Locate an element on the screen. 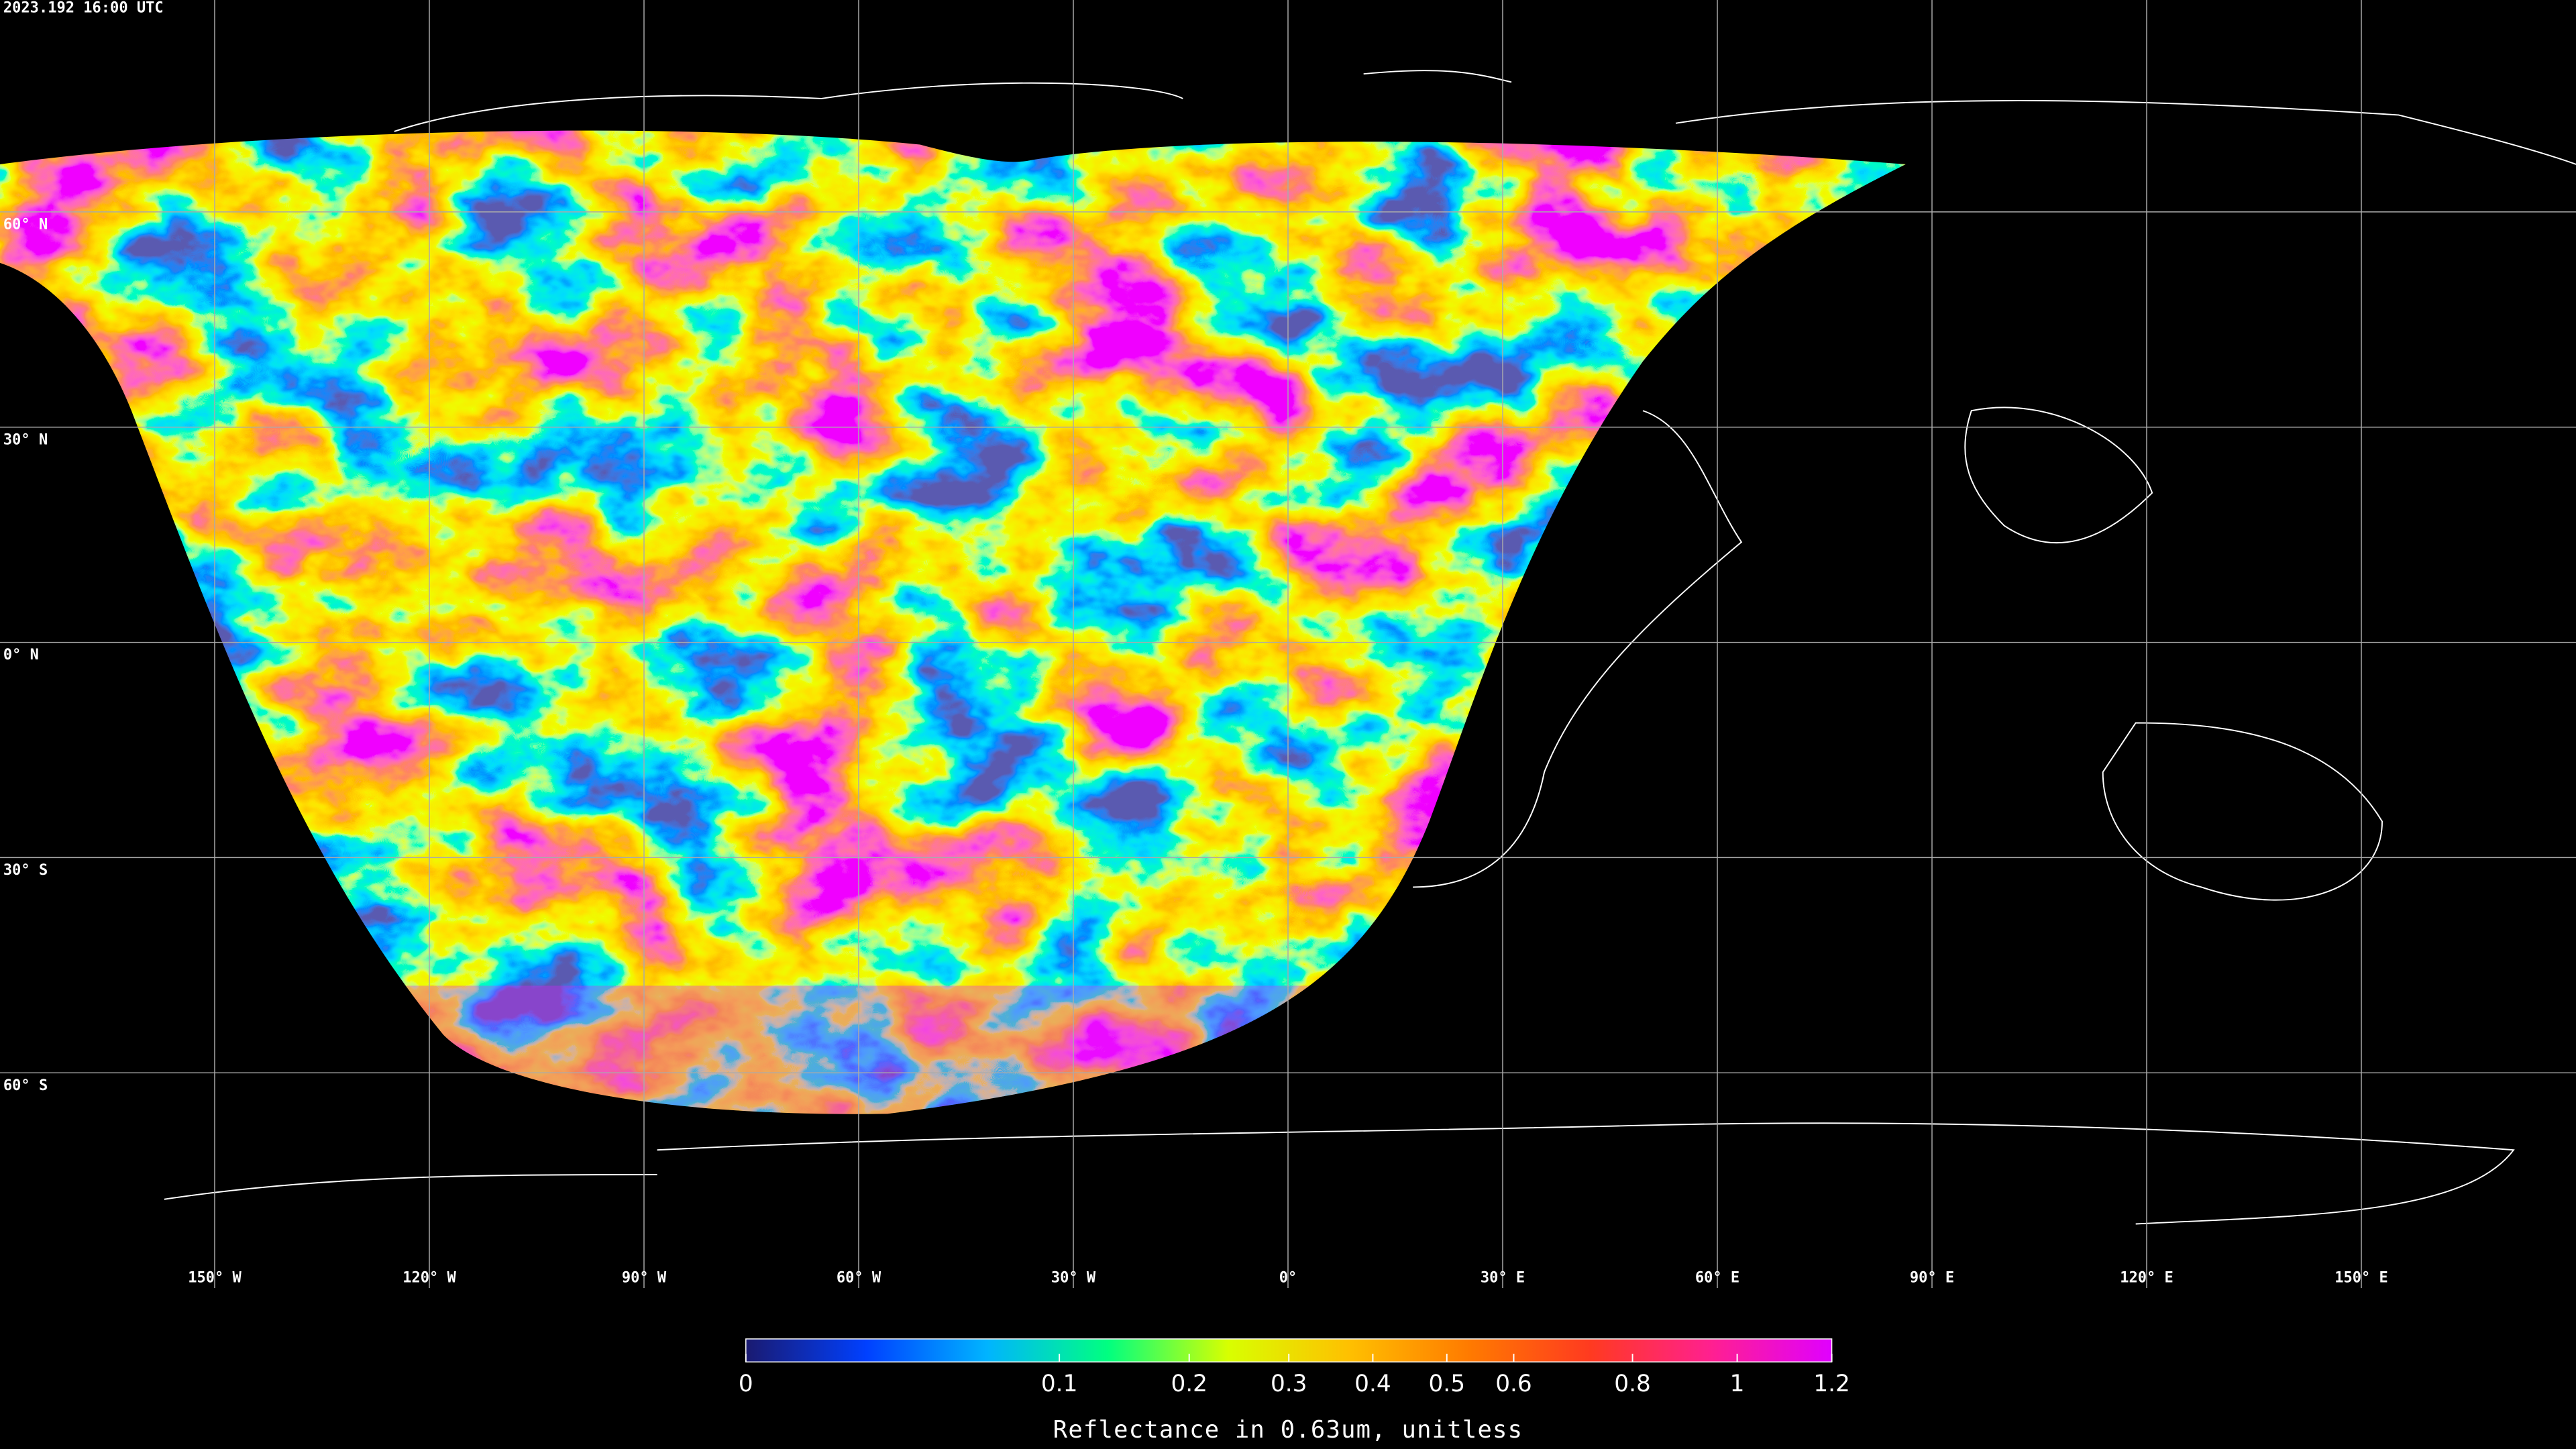 Image resolution: width=2576 pixels, height=1449 pixels. colorbar-tick-label: 0.2 is located at coordinates (1189, 1384).